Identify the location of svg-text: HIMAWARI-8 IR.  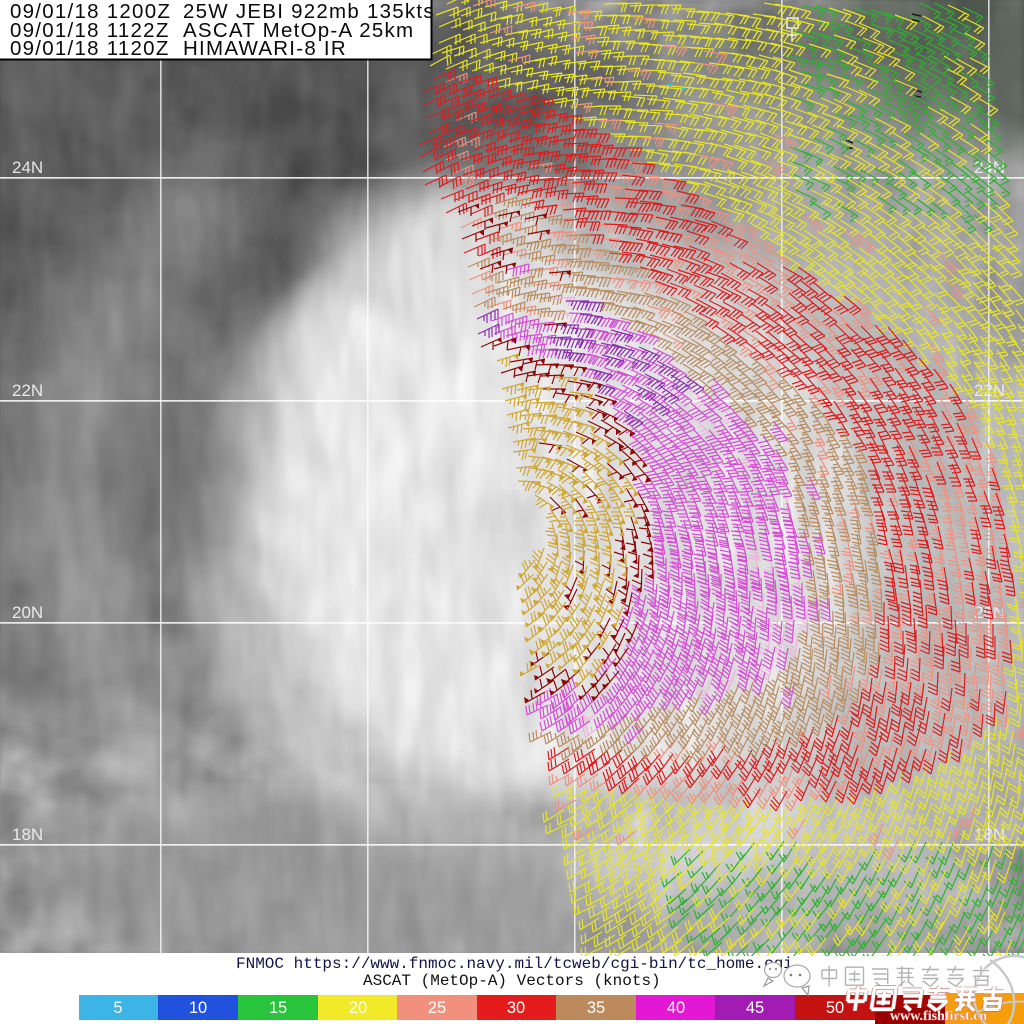
(265, 48).